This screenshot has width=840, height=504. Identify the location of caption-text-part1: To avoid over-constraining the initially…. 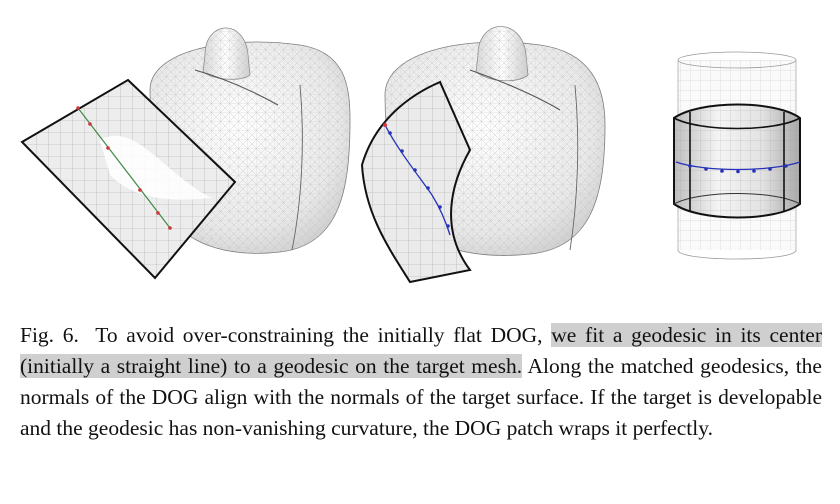
(319, 335).